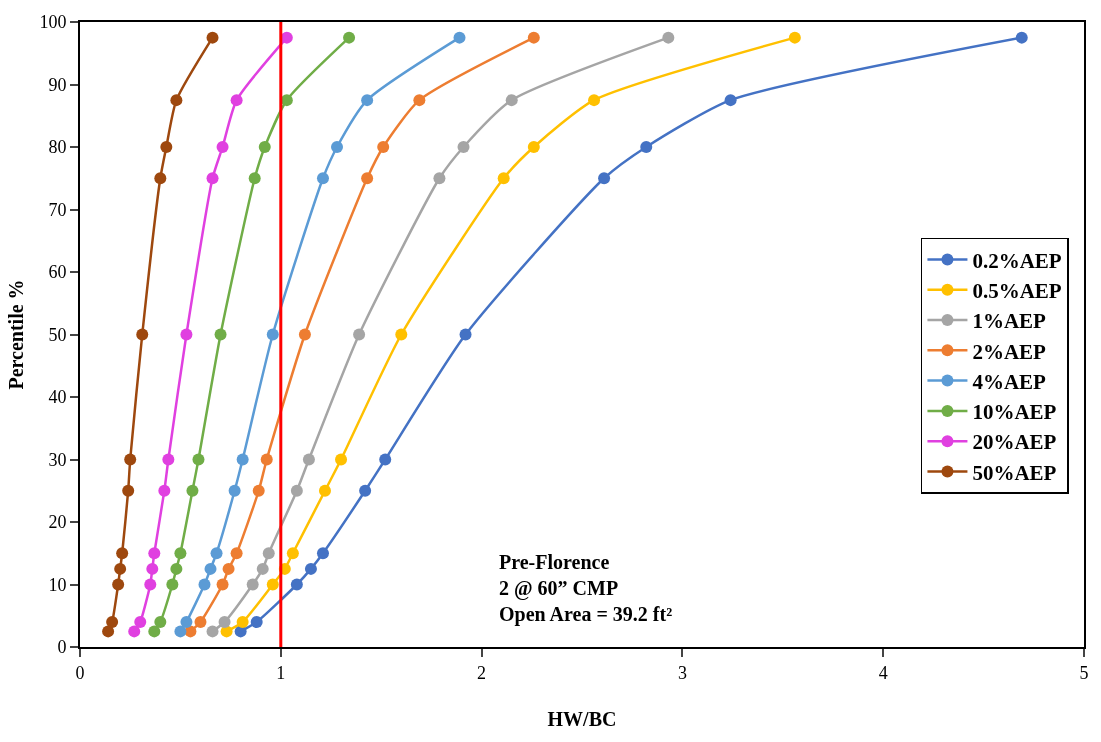 The height and width of the screenshot is (742, 1101). Describe the element at coordinates (1014, 472) in the screenshot. I see `legend-label: 50%AEP` at that location.